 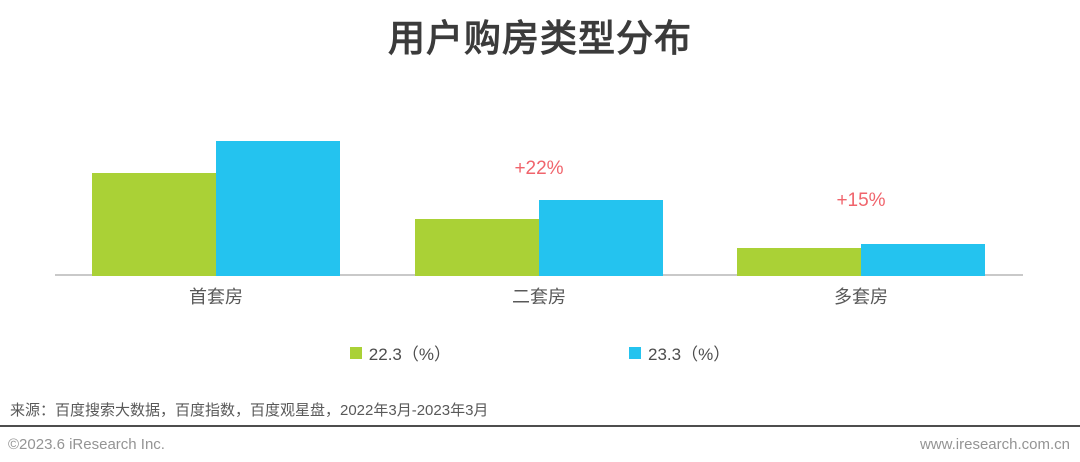 What do you see at coordinates (86, 444) in the screenshot?
I see `copyright-text: ©2023.6 iResearch Inc.` at bounding box center [86, 444].